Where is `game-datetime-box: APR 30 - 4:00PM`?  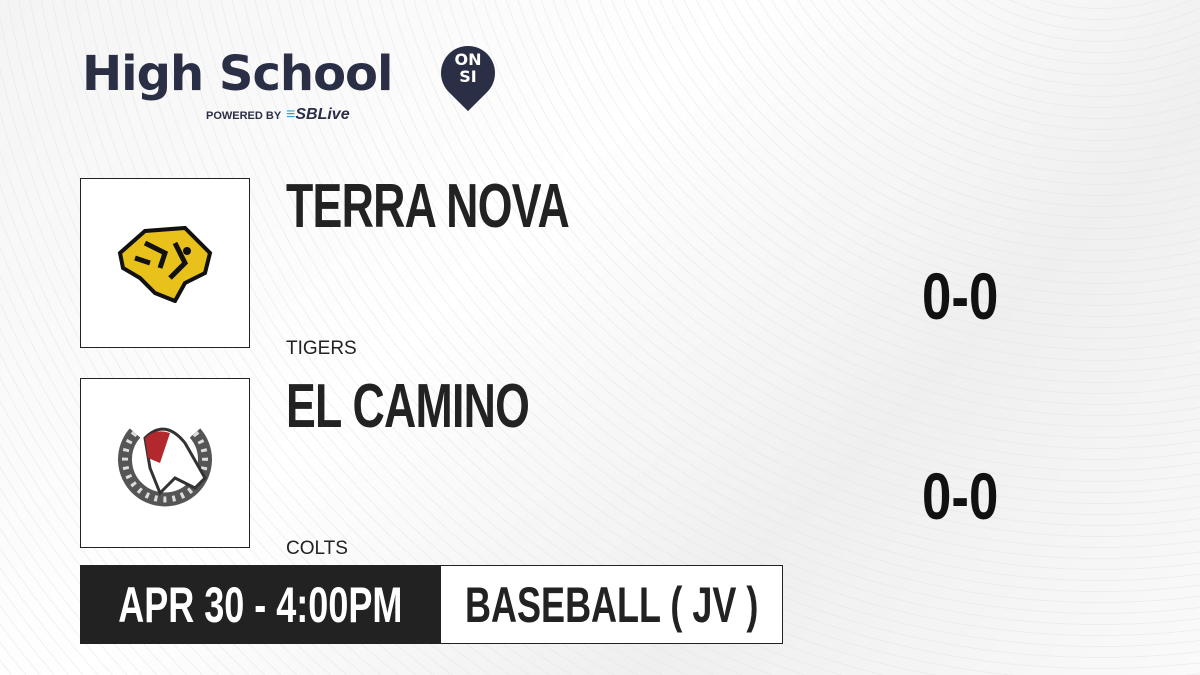 game-datetime-box: APR 30 - 4:00PM is located at coordinates (260, 604).